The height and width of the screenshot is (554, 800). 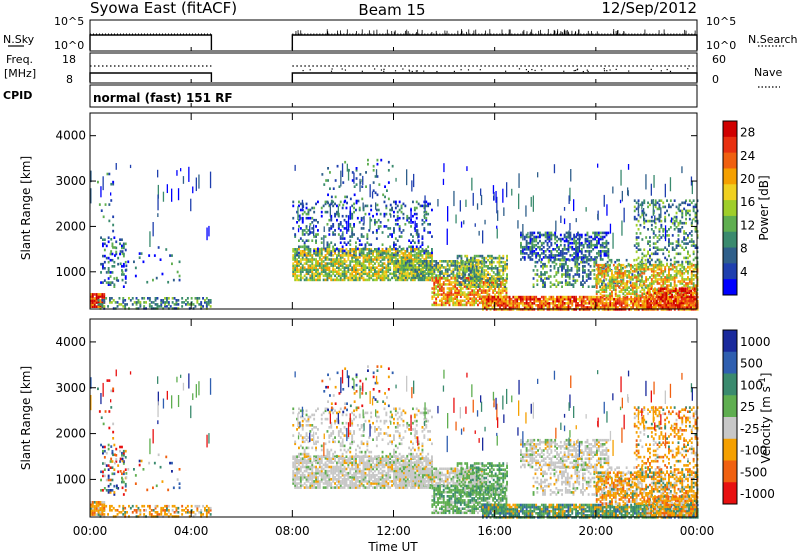 What do you see at coordinates (20, 73) in the screenshot?
I see `freq-label-2: [MHz]` at bounding box center [20, 73].